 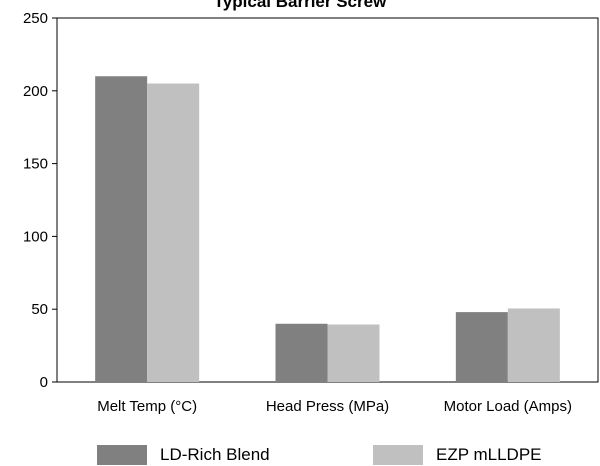 I want to click on x-tick-label: Head Press (MPa), so click(x=327, y=406).